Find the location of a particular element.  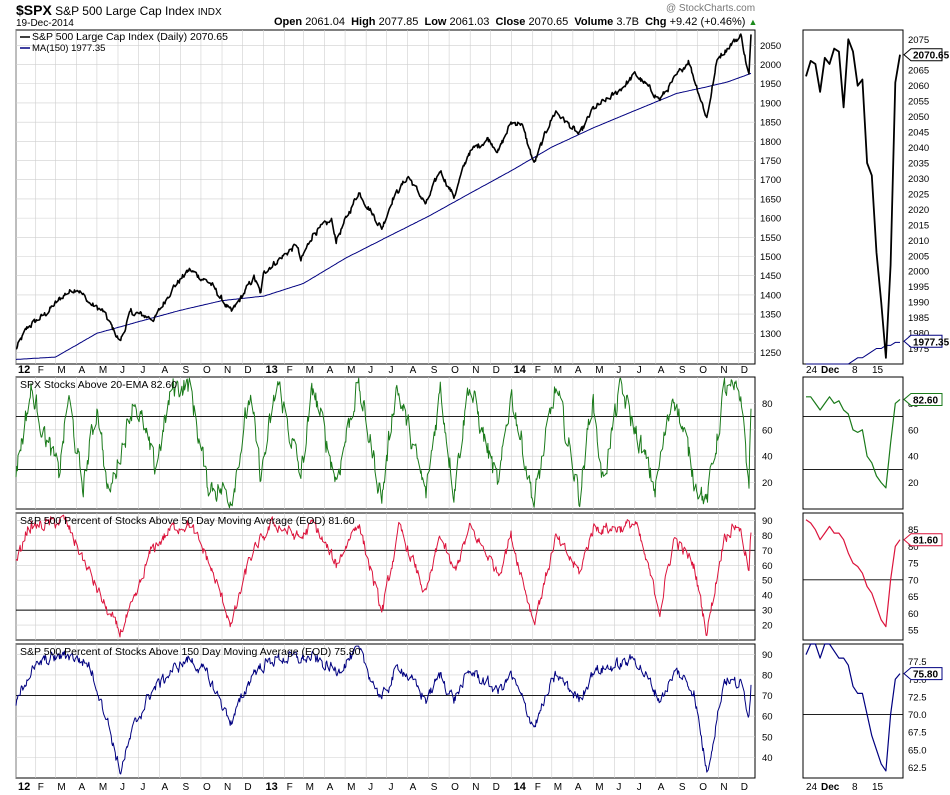

indicator-y-tick-label: 50 is located at coordinates (767, 581).